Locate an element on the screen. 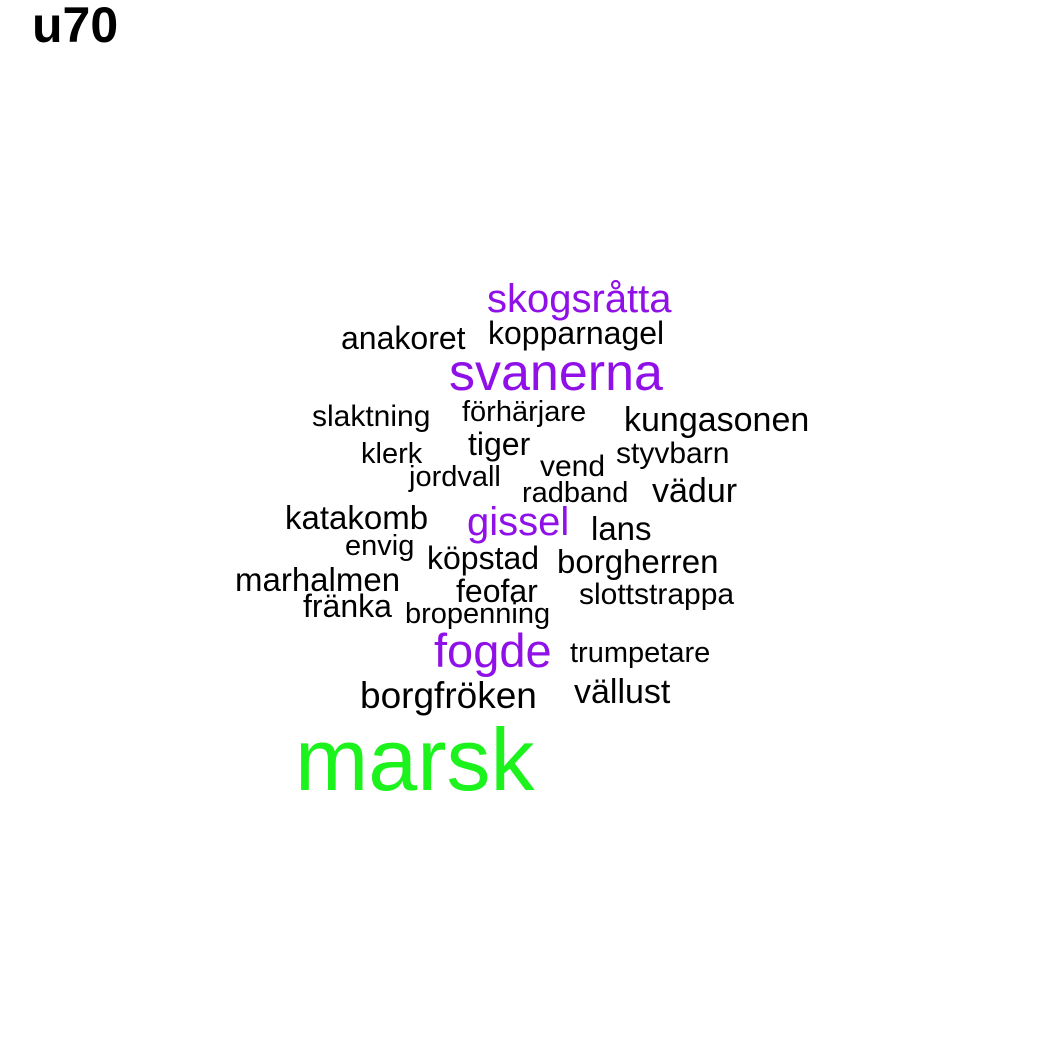 Image resolution: width=1050 pixels, height=1050 pixels. word-slottstrappa: slottstrappa is located at coordinates (657, 594).